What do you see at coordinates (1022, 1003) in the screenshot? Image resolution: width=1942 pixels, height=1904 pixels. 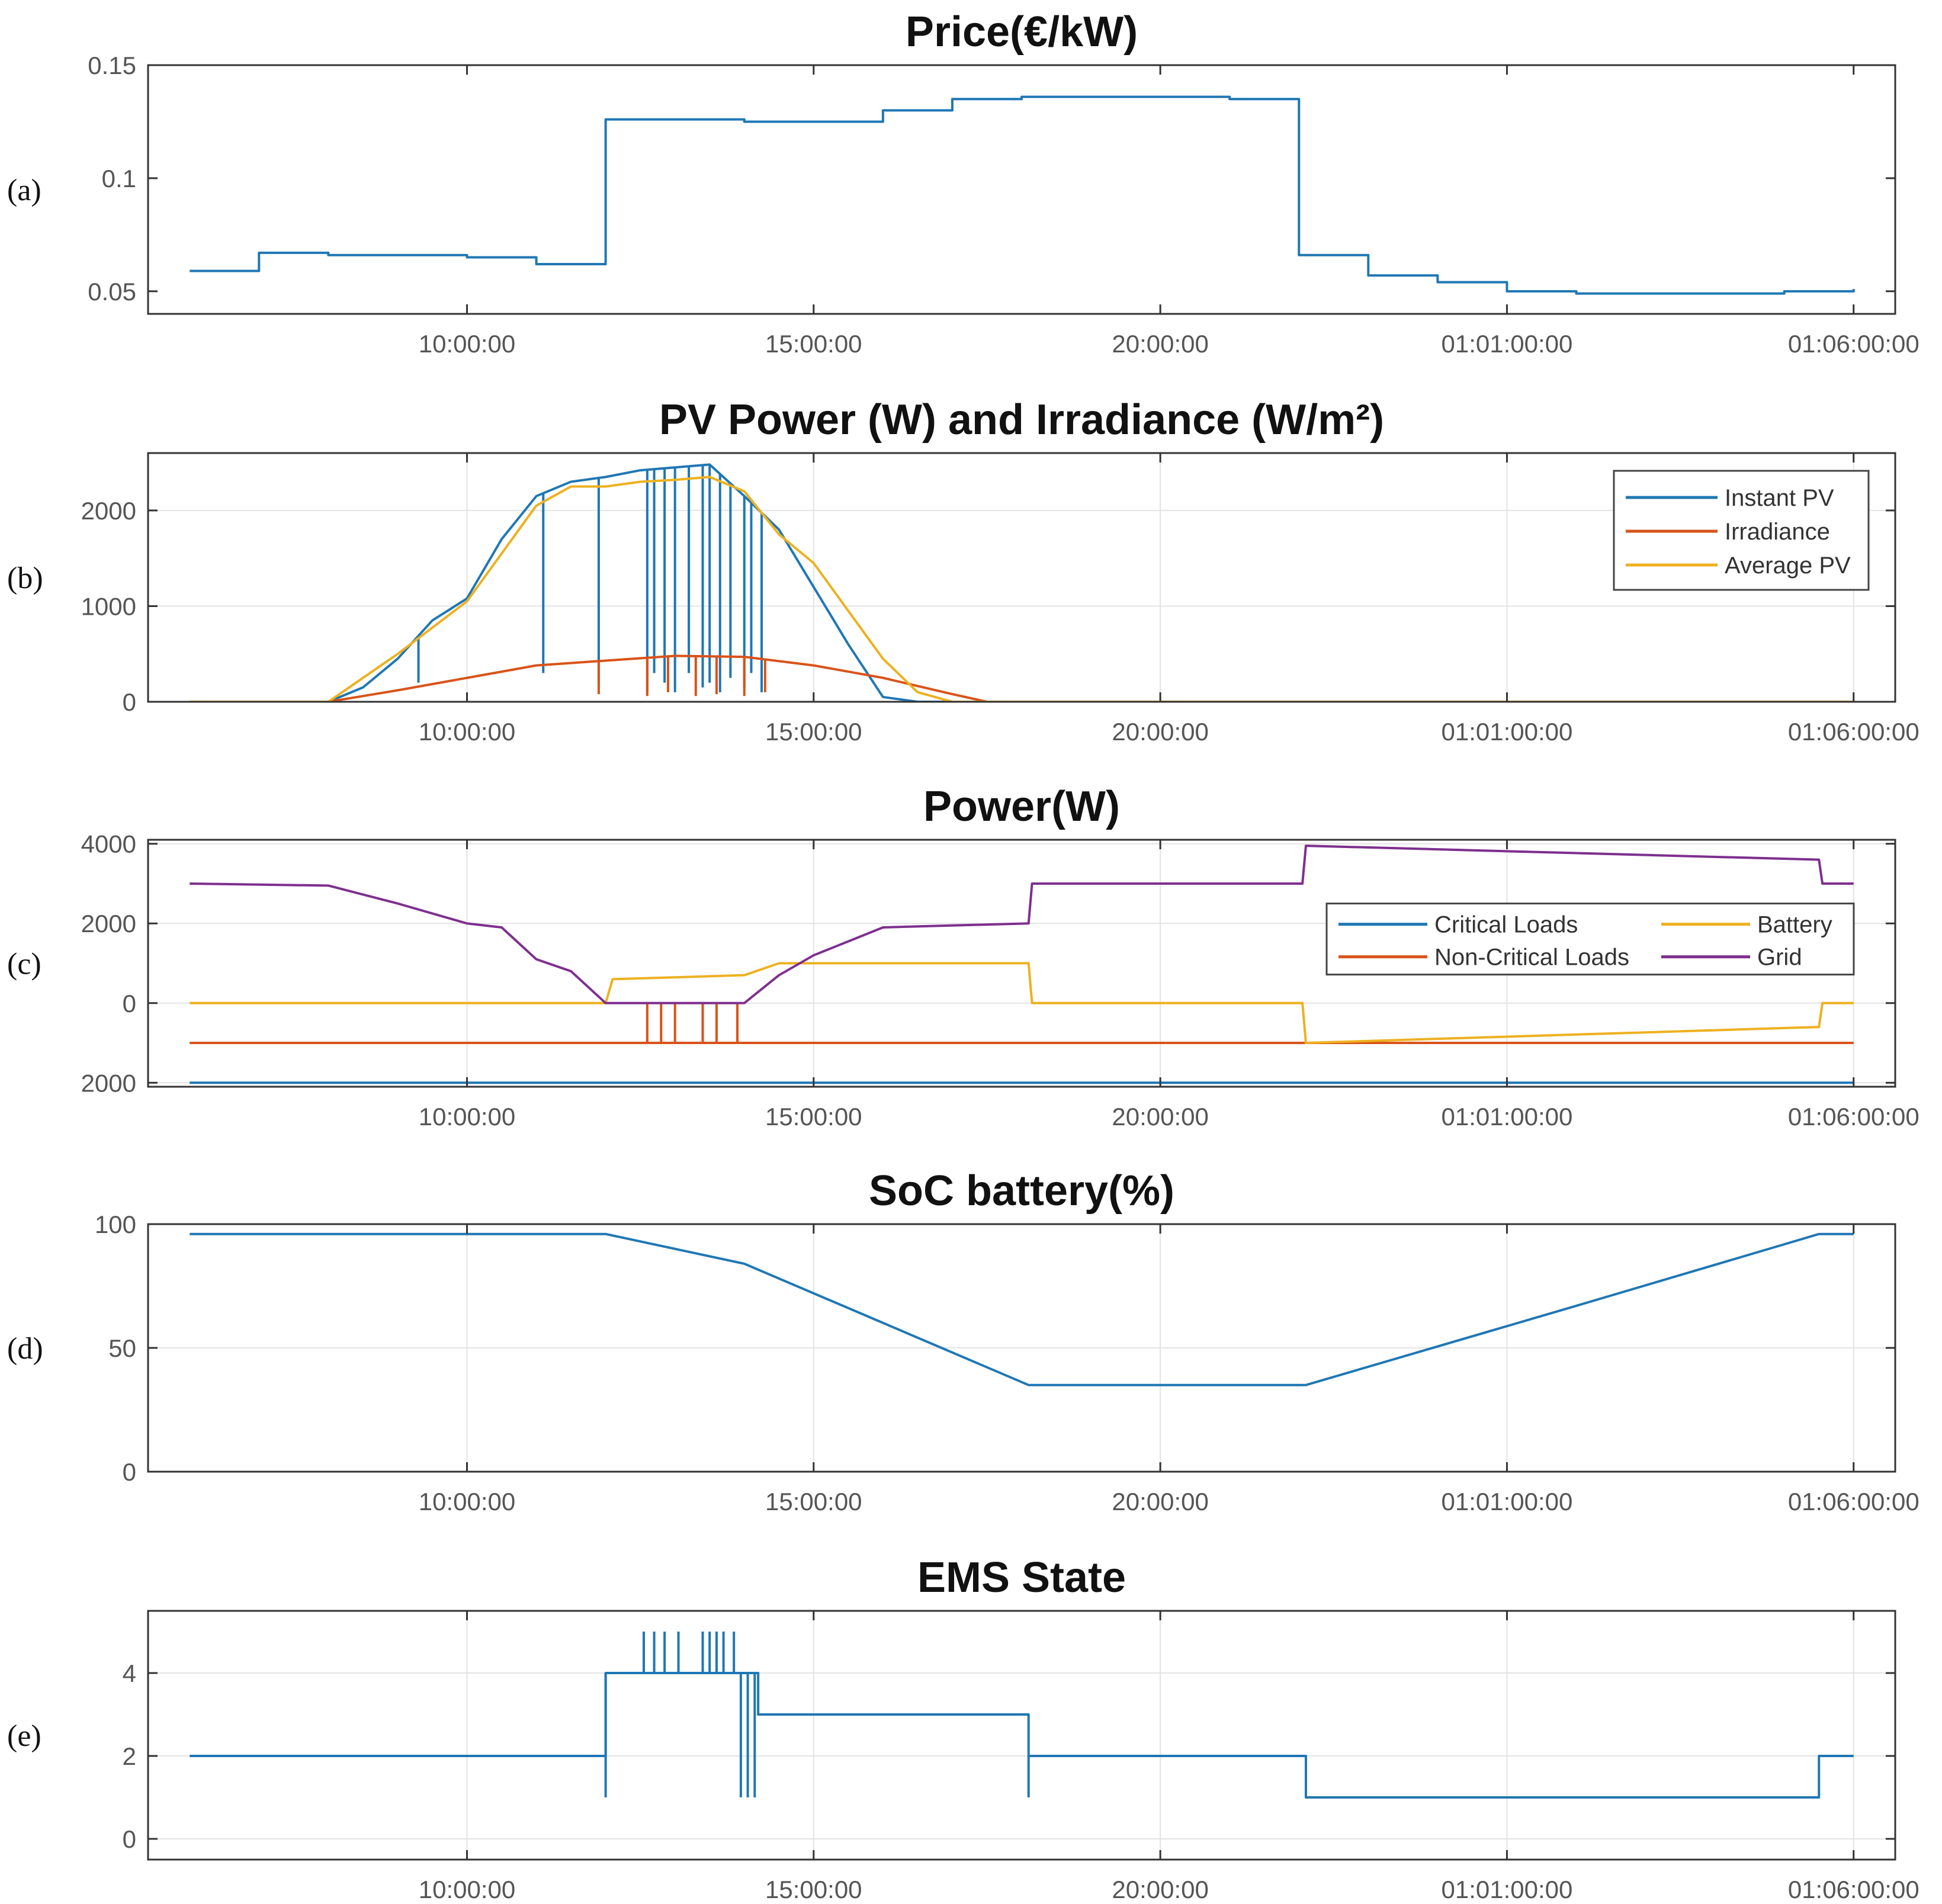 I see `series-line-battery` at bounding box center [1022, 1003].